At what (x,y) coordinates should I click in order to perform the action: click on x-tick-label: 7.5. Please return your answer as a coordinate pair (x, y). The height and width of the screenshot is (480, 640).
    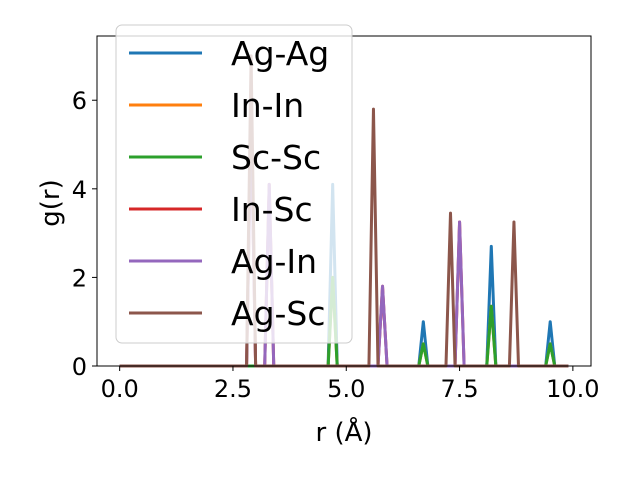
    Looking at the image, I should click on (459, 389).